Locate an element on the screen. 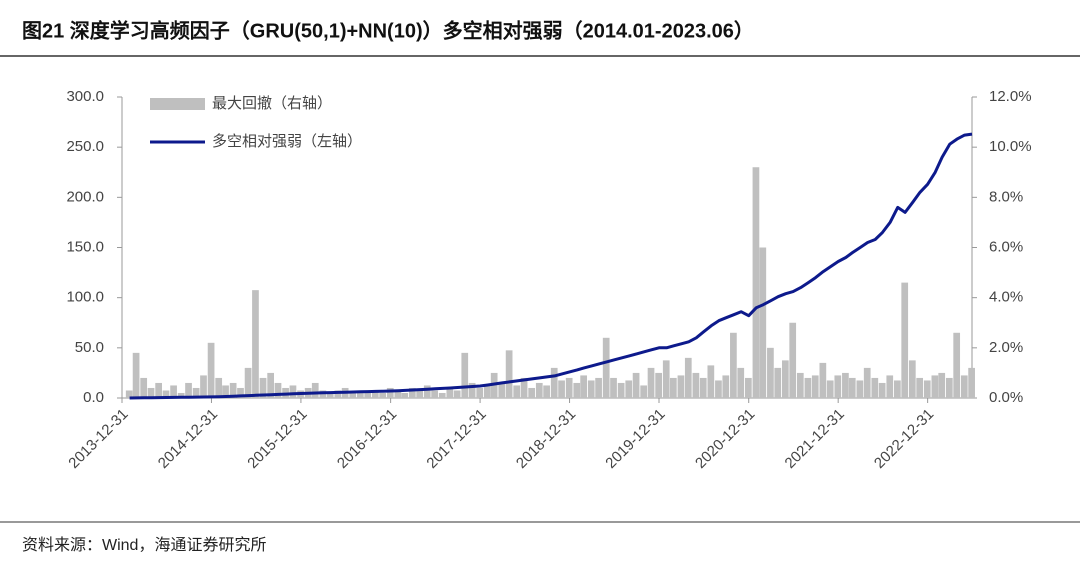  y2-tick-label: 4.0% is located at coordinates (1006, 297).